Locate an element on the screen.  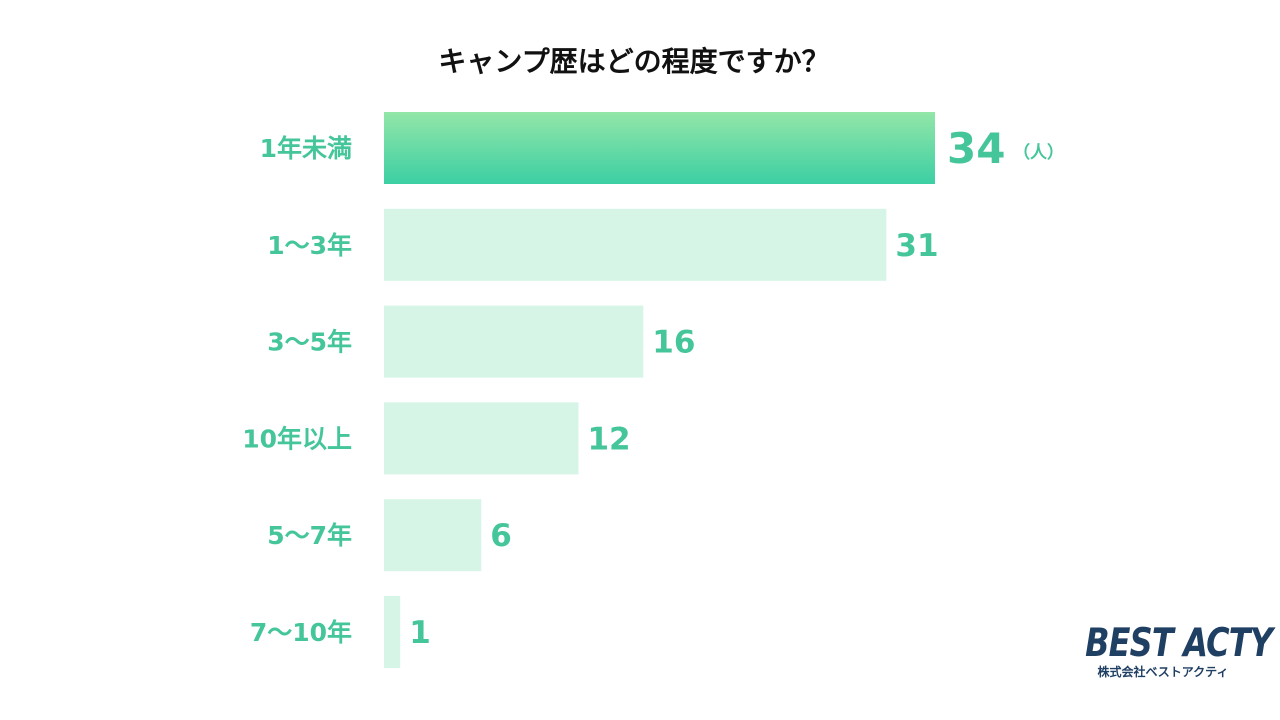
brand-logo: BEST ACTY 株式会社ベストアクティ is located at coordinates (1170, 650).